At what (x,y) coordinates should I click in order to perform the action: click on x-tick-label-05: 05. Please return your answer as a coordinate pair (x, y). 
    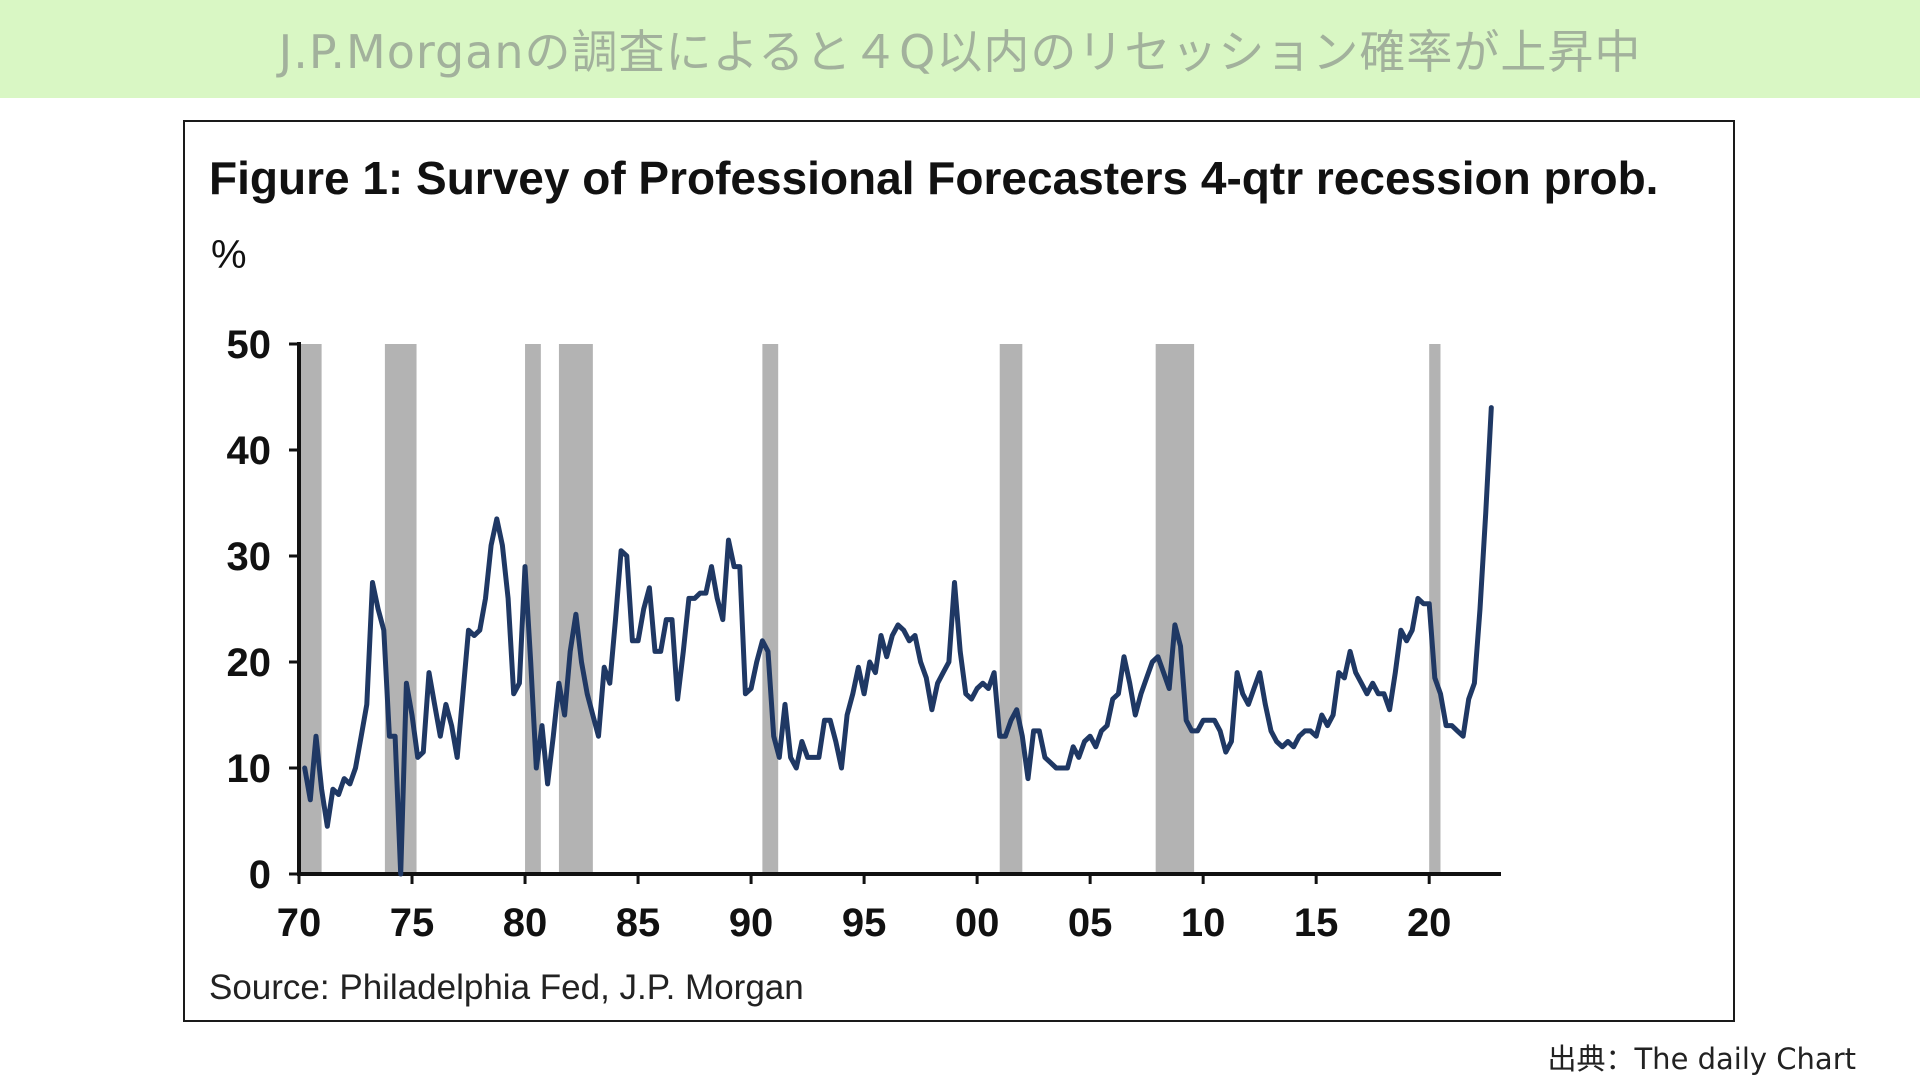
    Looking at the image, I should click on (1090, 923).